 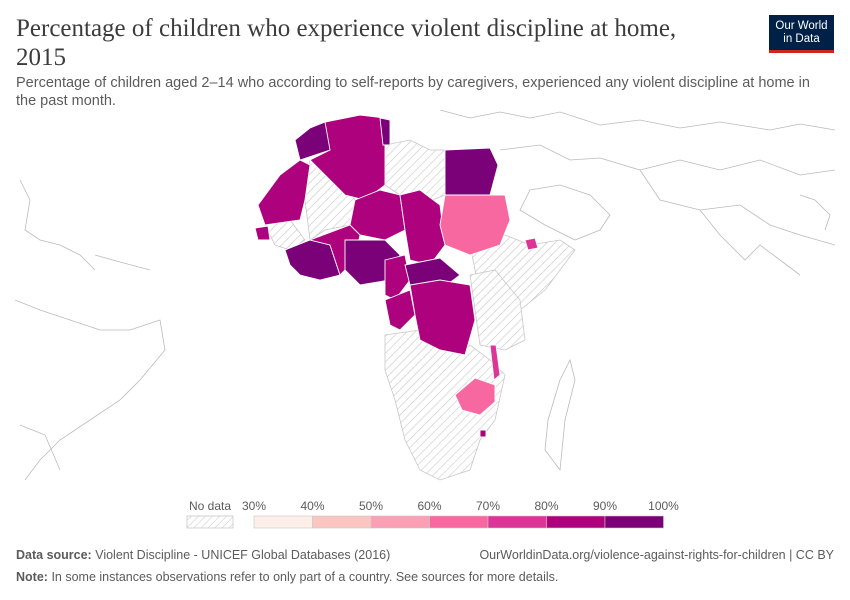 What do you see at coordinates (460, 514) in the screenshot?
I see `legend-bins: 30% 40% 50% 60% 70% 80% 90% 100%` at bounding box center [460, 514].